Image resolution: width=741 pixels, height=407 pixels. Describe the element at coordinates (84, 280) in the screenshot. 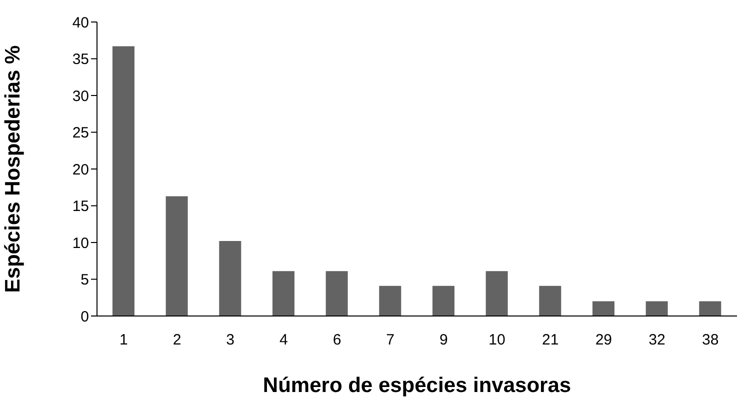

I see `y-tick-label: 5` at that location.